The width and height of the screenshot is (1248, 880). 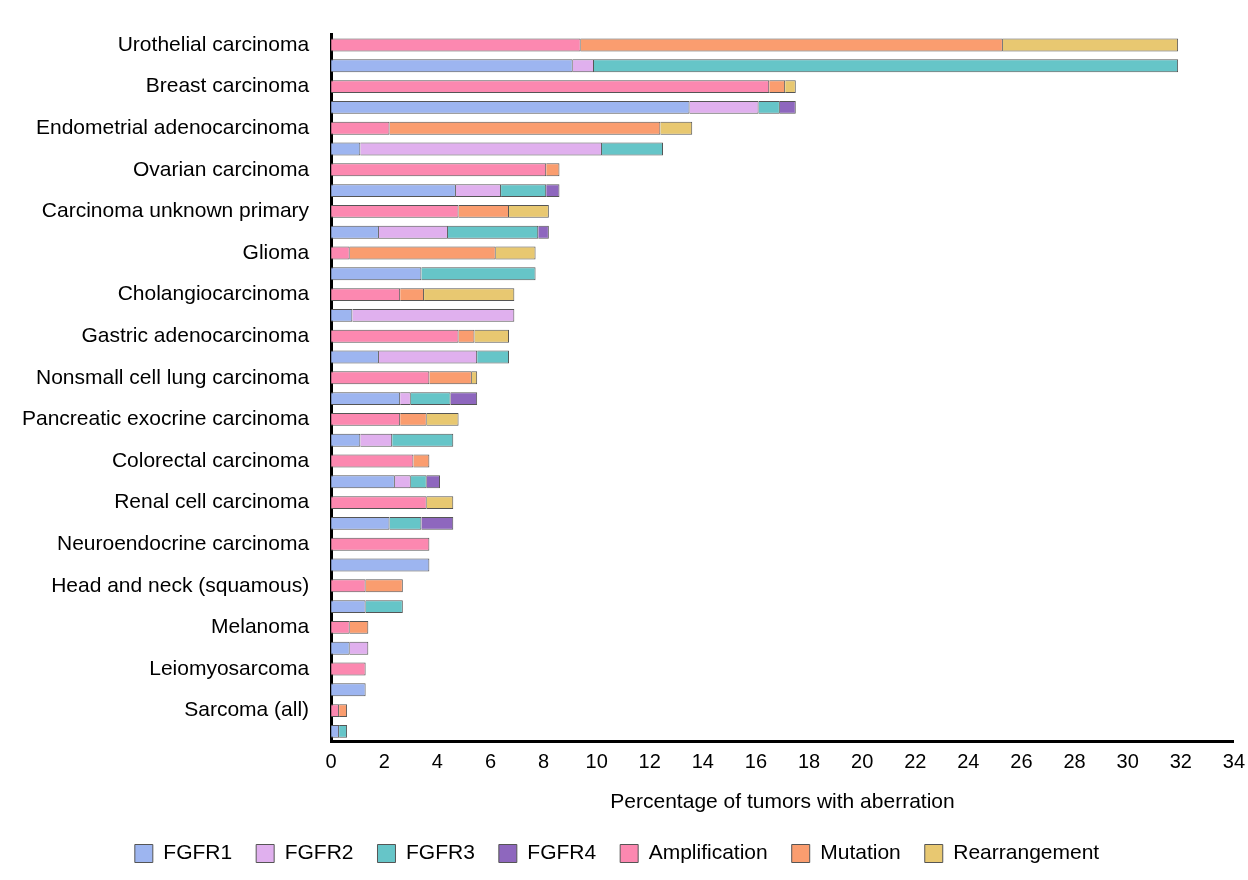 I want to click on x-tick-label: 8, so click(x=543, y=761).